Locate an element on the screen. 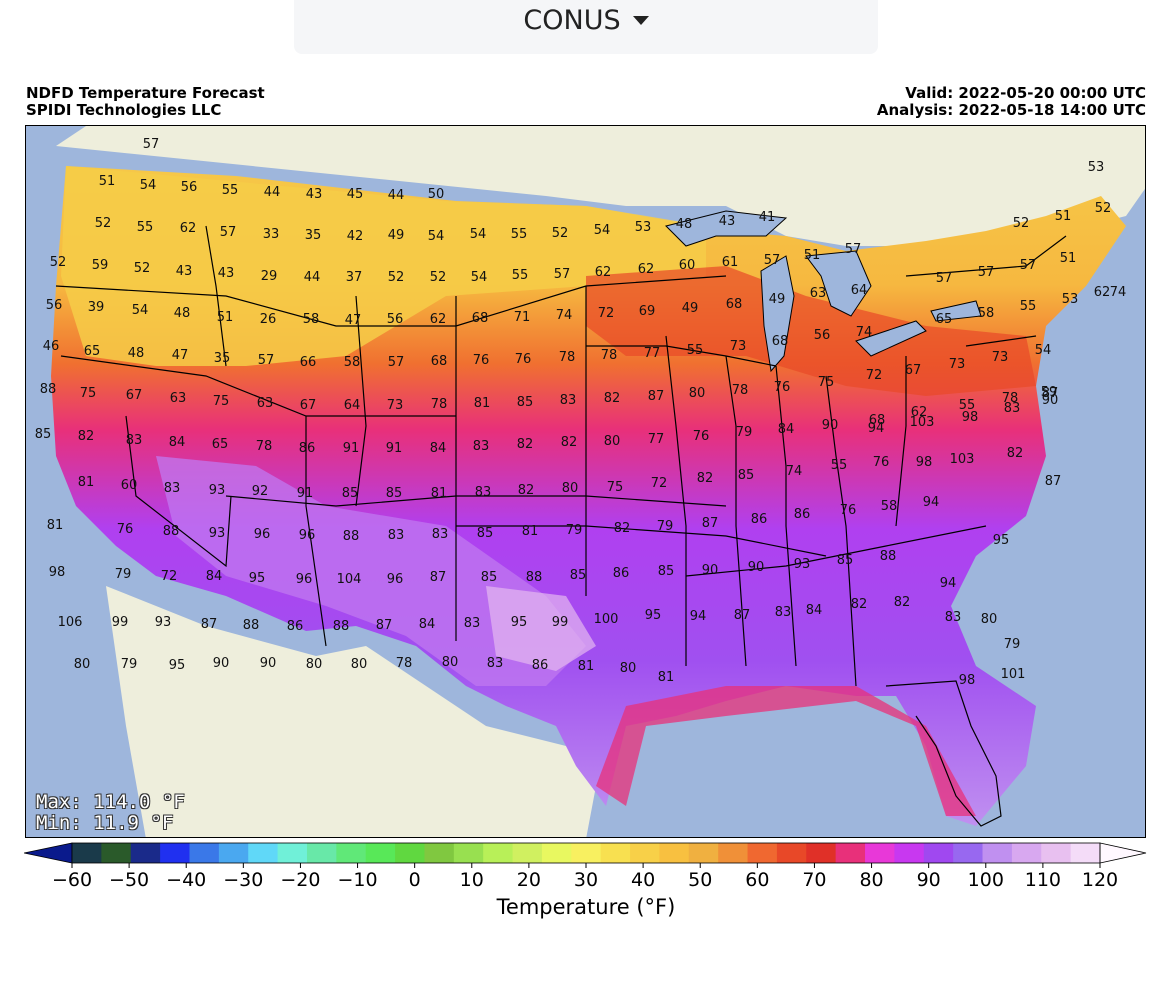 The image size is (1172, 988). map-temp-label: 72 is located at coordinates (659, 483).